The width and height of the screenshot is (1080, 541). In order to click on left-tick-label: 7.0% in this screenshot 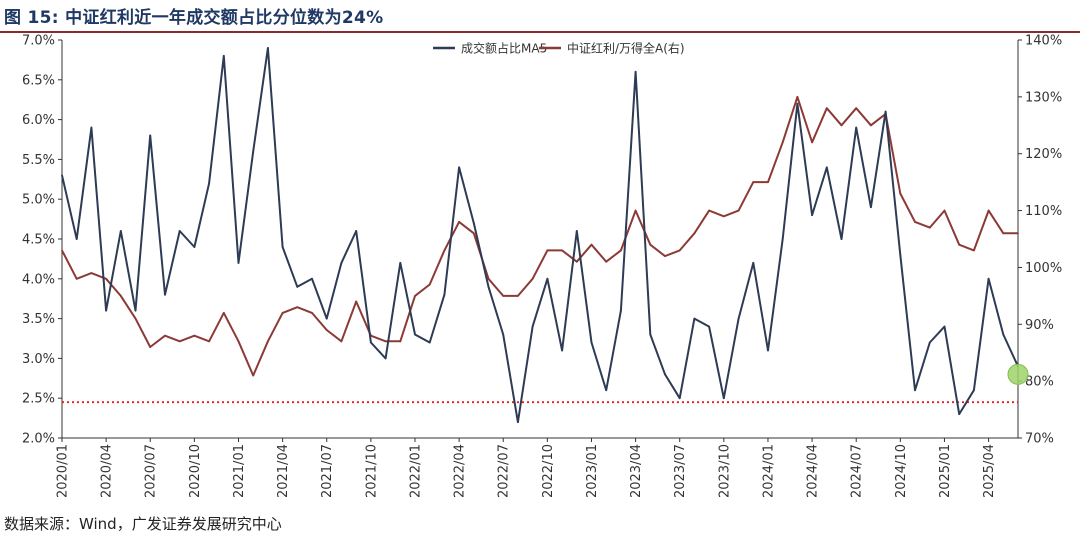, I will do `click(38, 41)`.